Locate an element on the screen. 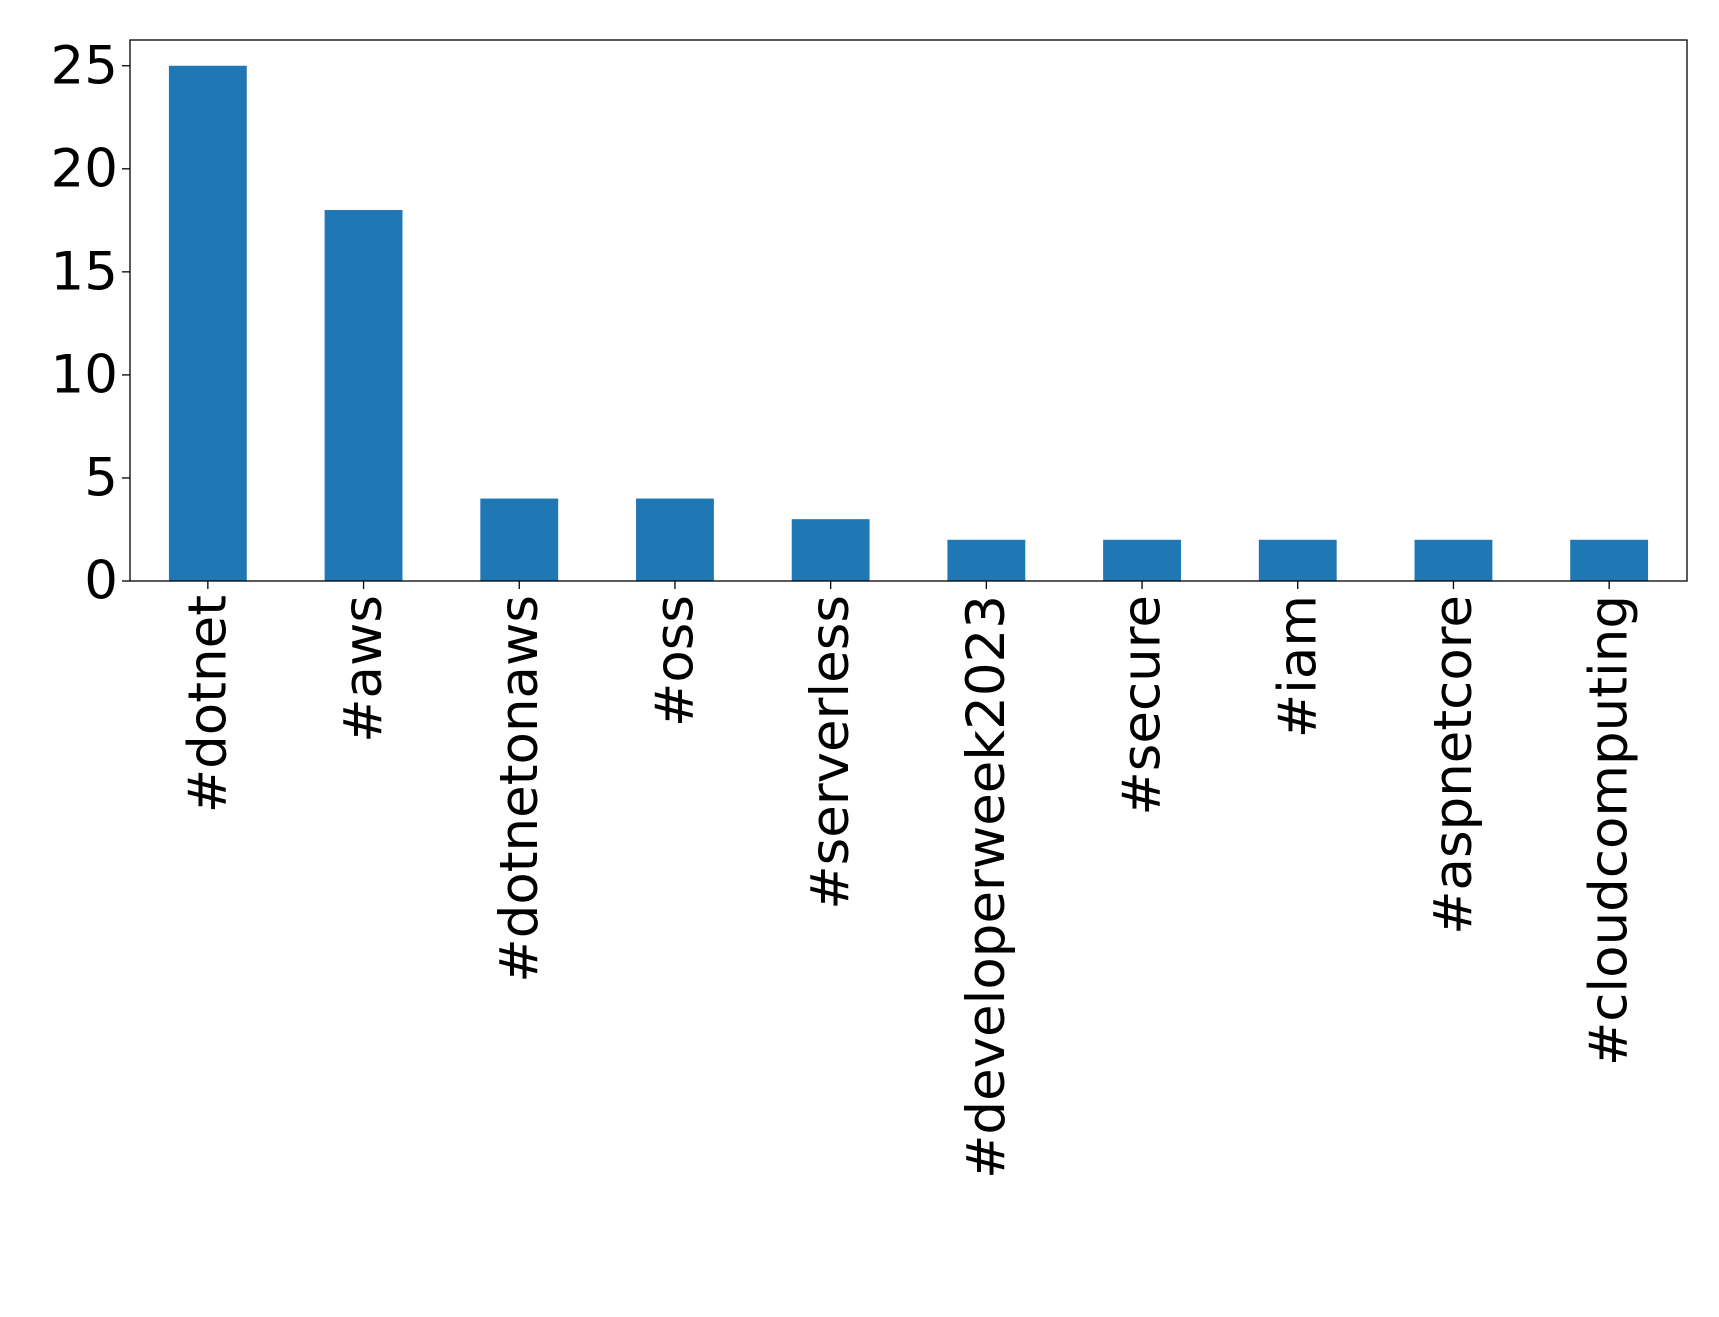  x-tick-label: #developerweek2023 is located at coordinates (986, 887).